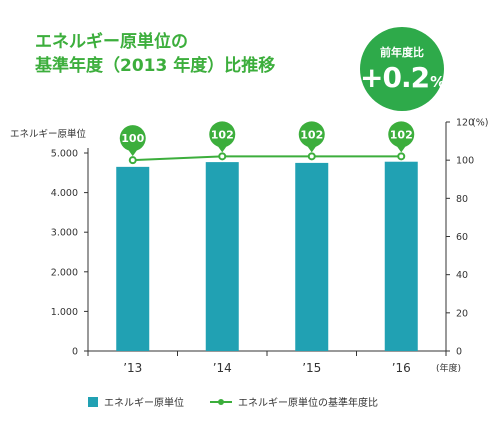  What do you see at coordinates (402, 52) in the screenshot?
I see `yoy-badge-label: 前年度比` at bounding box center [402, 52].